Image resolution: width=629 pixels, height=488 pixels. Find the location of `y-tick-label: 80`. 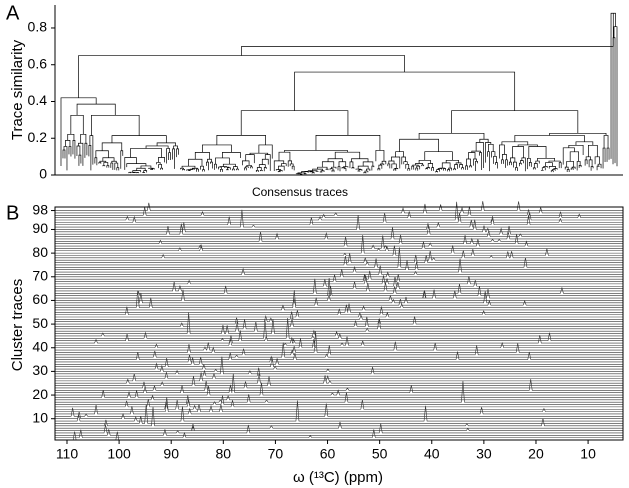

y-tick-label: 80 is located at coordinates (40, 252).